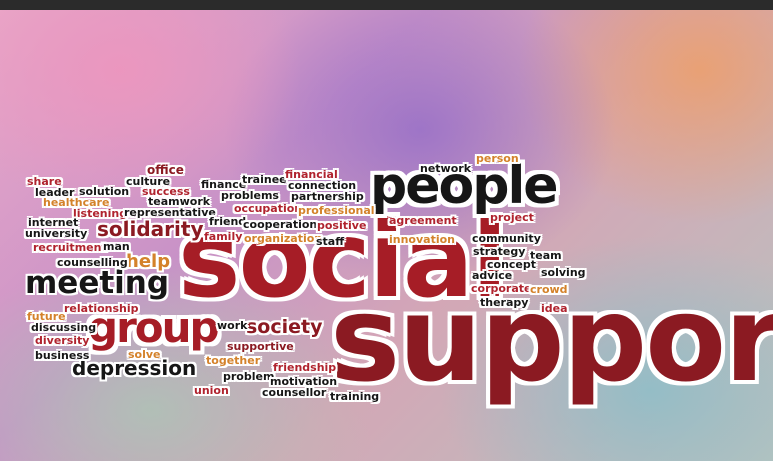  Describe the element at coordinates (116, 246) in the screenshot. I see `word-man: man` at that location.